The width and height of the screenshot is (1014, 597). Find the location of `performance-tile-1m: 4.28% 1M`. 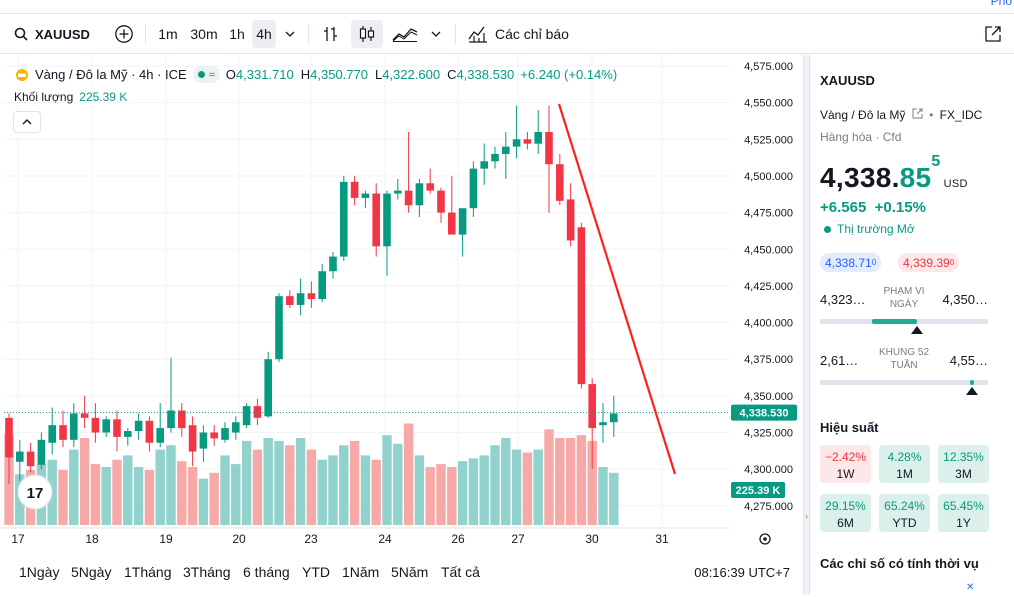

performance-tile-1m: 4.28% 1M is located at coordinates (904, 464).